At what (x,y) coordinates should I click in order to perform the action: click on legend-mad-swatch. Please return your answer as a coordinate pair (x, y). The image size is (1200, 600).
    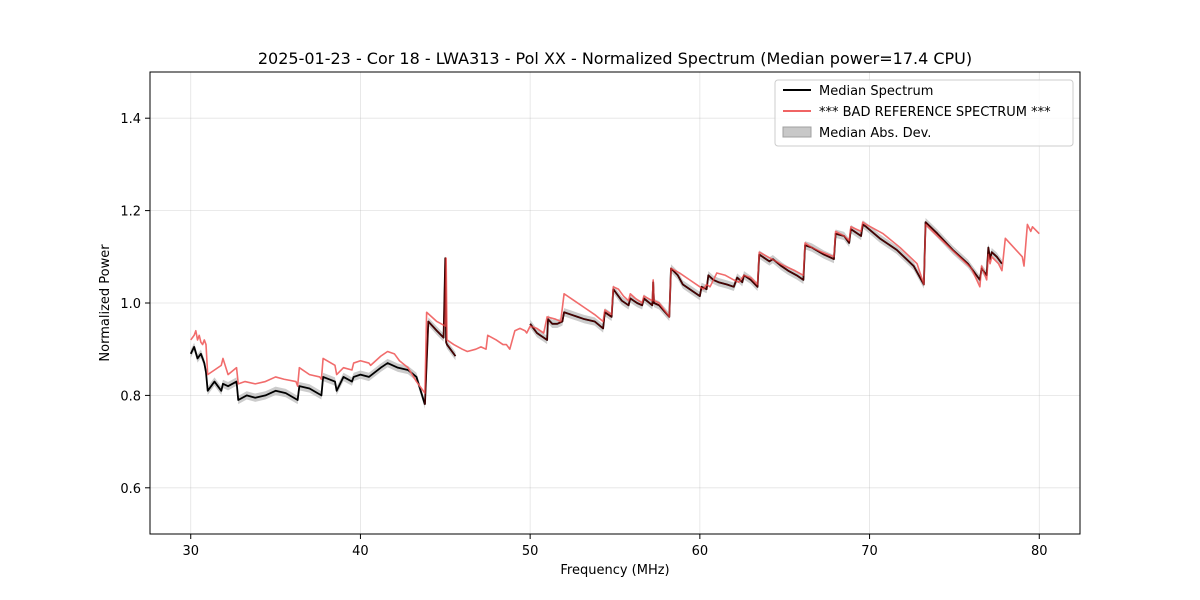
    Looking at the image, I should click on (797, 132).